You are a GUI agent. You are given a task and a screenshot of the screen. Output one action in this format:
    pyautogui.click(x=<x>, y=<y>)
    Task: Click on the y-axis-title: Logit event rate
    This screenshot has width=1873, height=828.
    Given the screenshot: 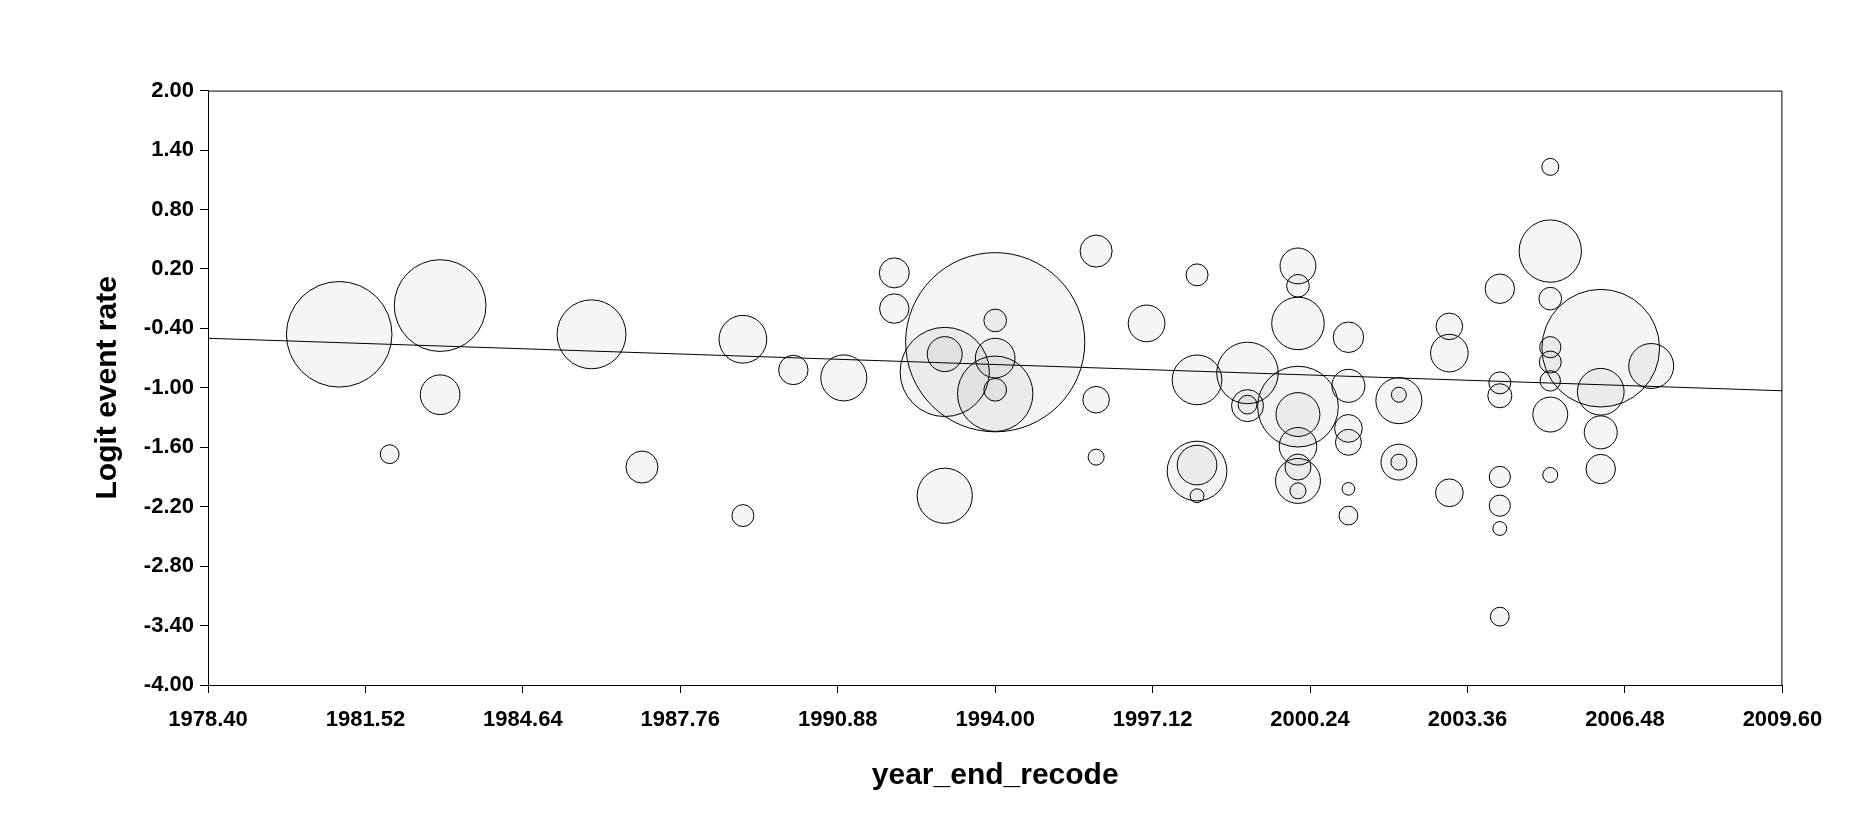 What is the action you would take?
    pyautogui.click(x=106, y=388)
    